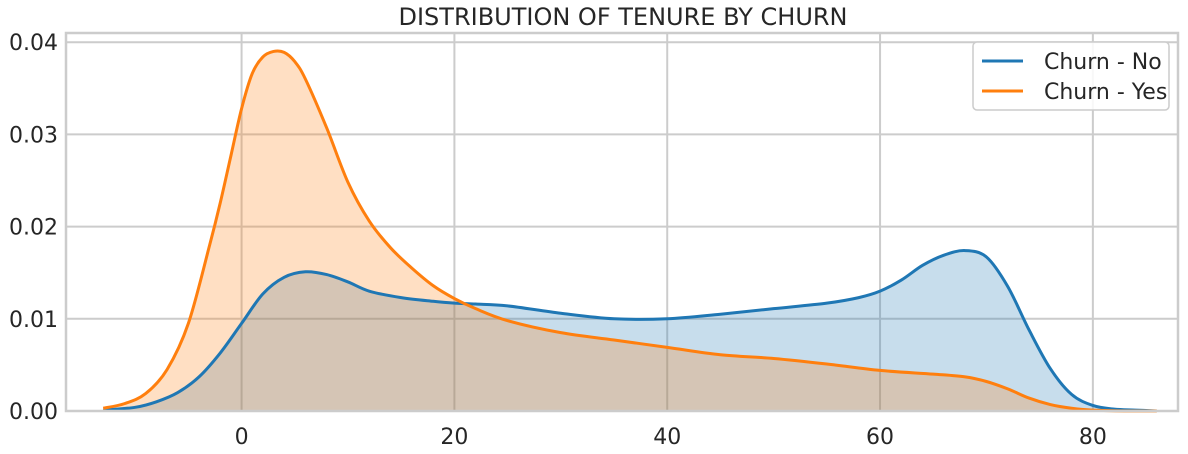 This screenshot has width=1188, height=454. I want to click on x-tick-label: 0, so click(242, 437).